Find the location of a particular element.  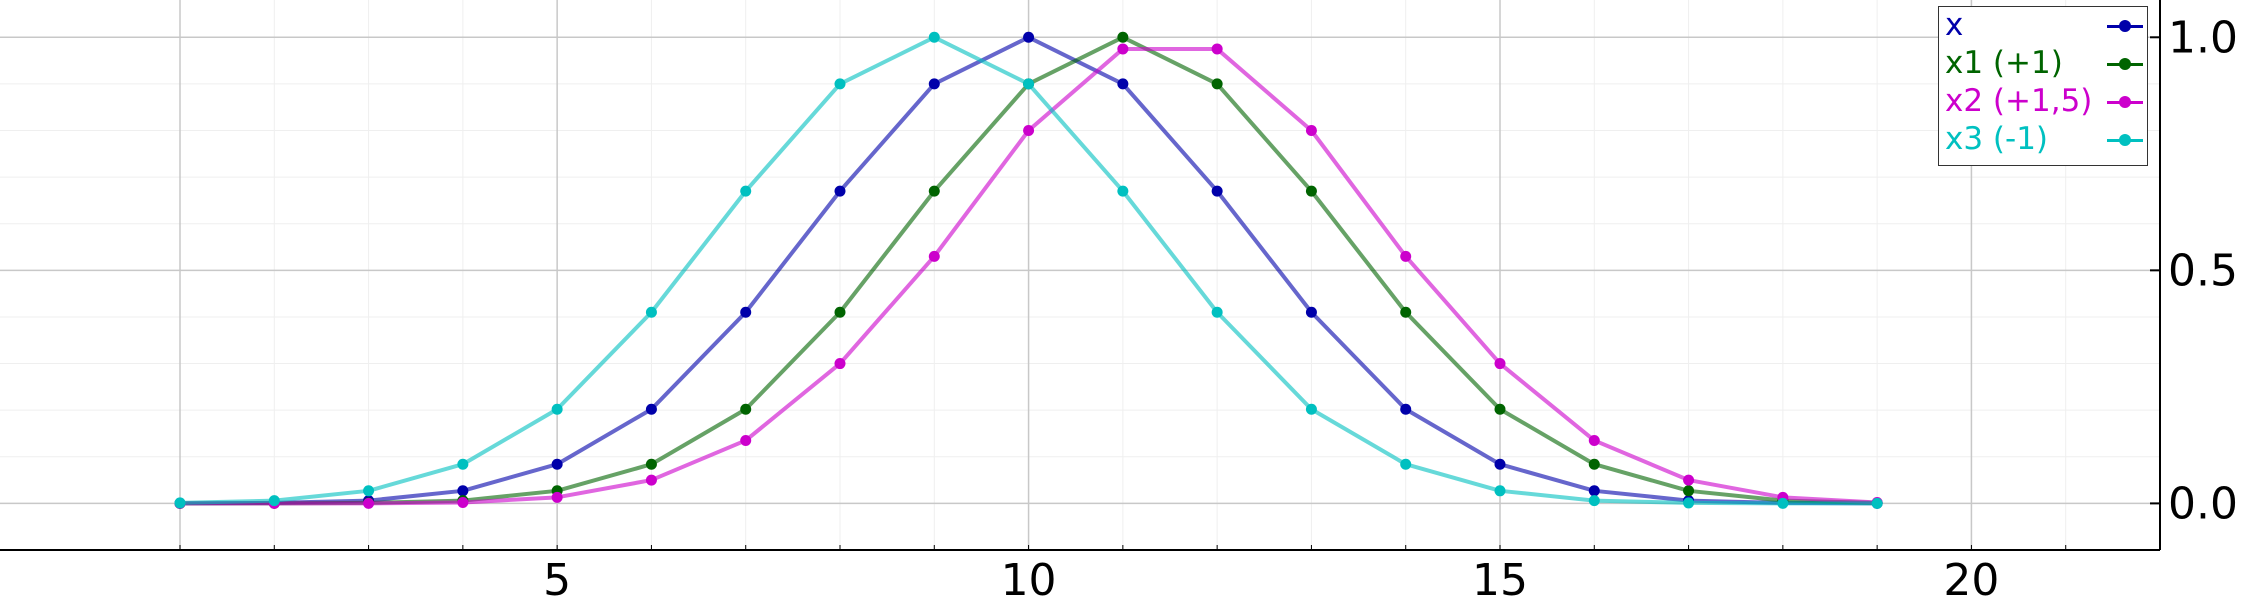

legend-entry: x3 (-1) is located at coordinates (2044, 141).